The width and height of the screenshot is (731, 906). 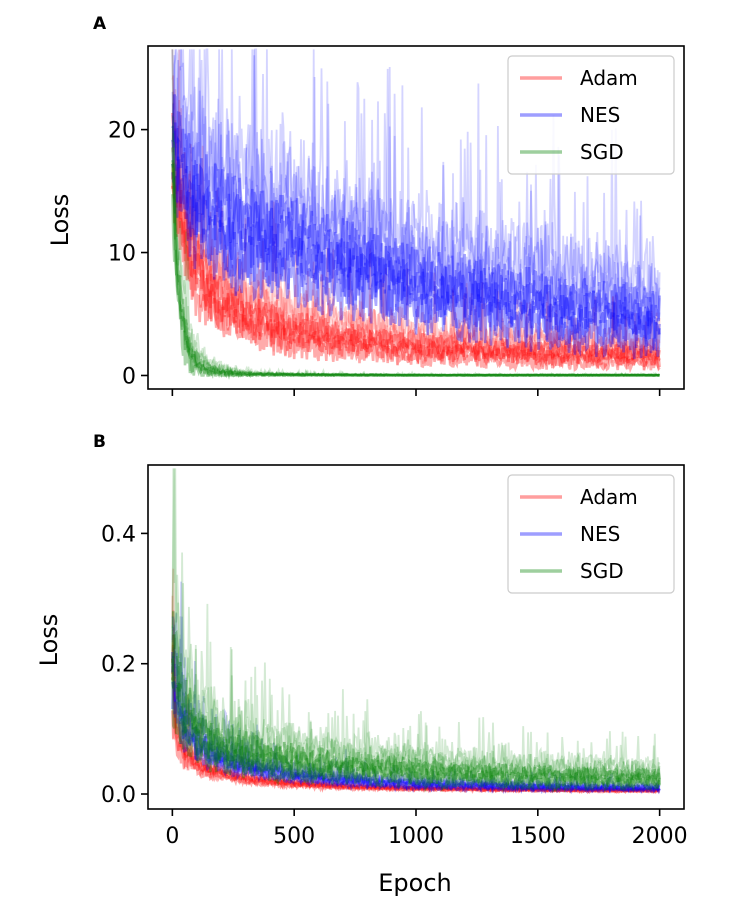 What do you see at coordinates (60, 220) in the screenshot?
I see `panel-a-ylabel: Loss` at bounding box center [60, 220].